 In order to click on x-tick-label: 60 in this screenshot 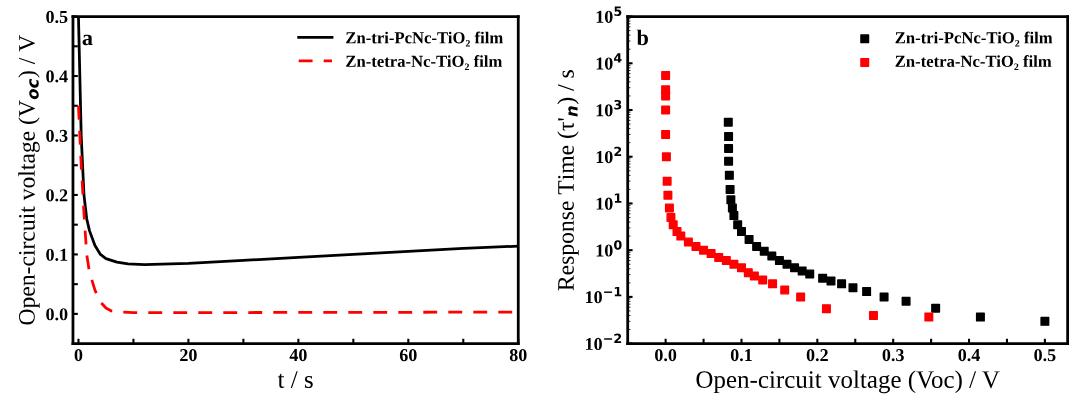, I will do `click(408, 355)`.